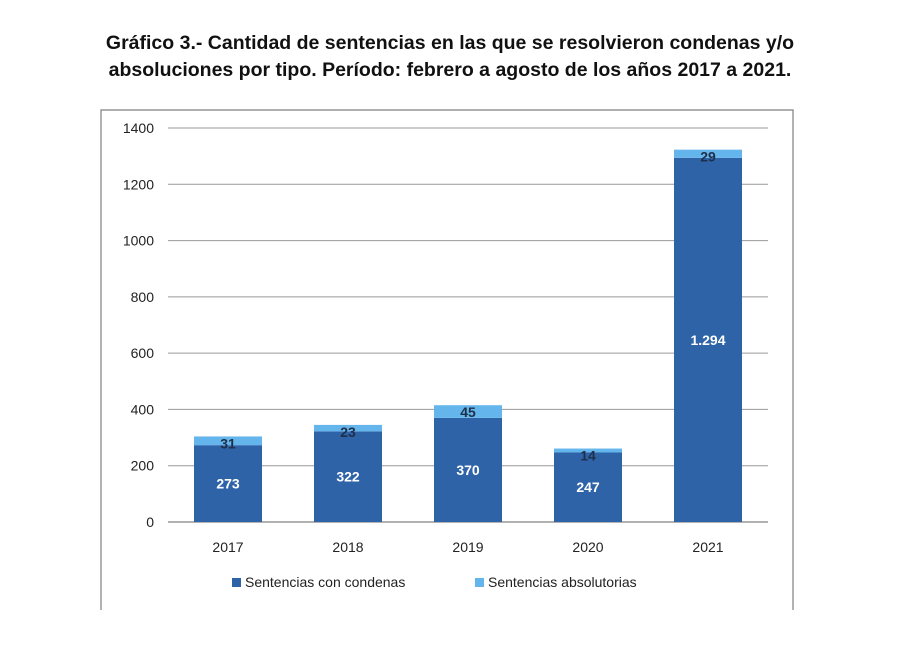 This screenshot has width=900, height=669. I want to click on data-label-condenas: 322, so click(348, 477).